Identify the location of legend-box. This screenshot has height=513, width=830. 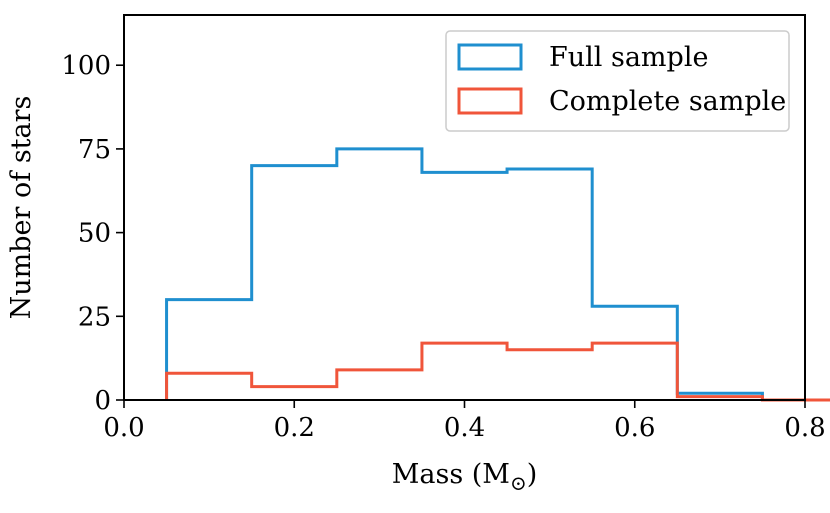
(617, 81).